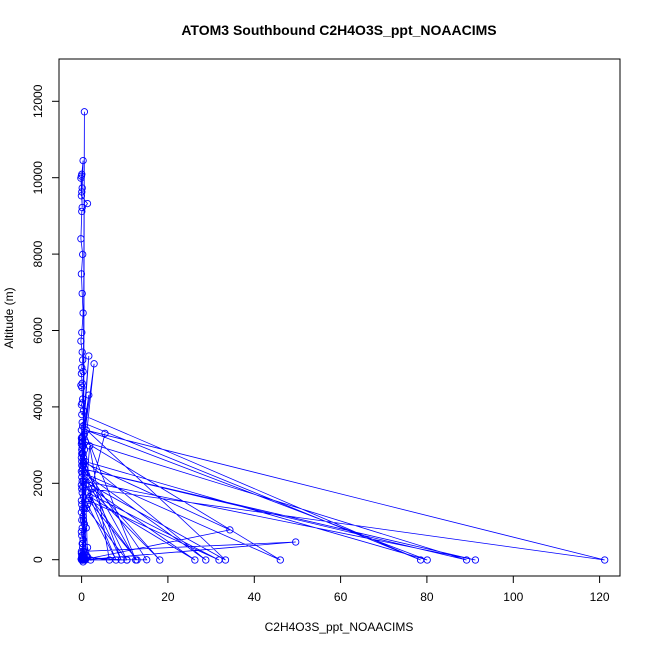  I want to click on x-tick-label: 20, so click(168, 597).